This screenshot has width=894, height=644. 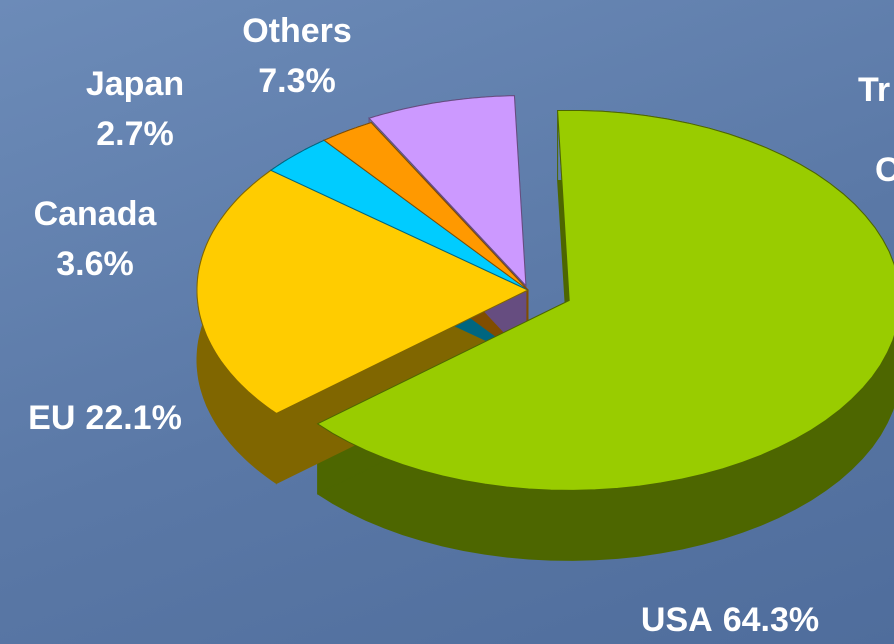 What do you see at coordinates (51, 418) in the screenshot?
I see `category-label: EU` at bounding box center [51, 418].